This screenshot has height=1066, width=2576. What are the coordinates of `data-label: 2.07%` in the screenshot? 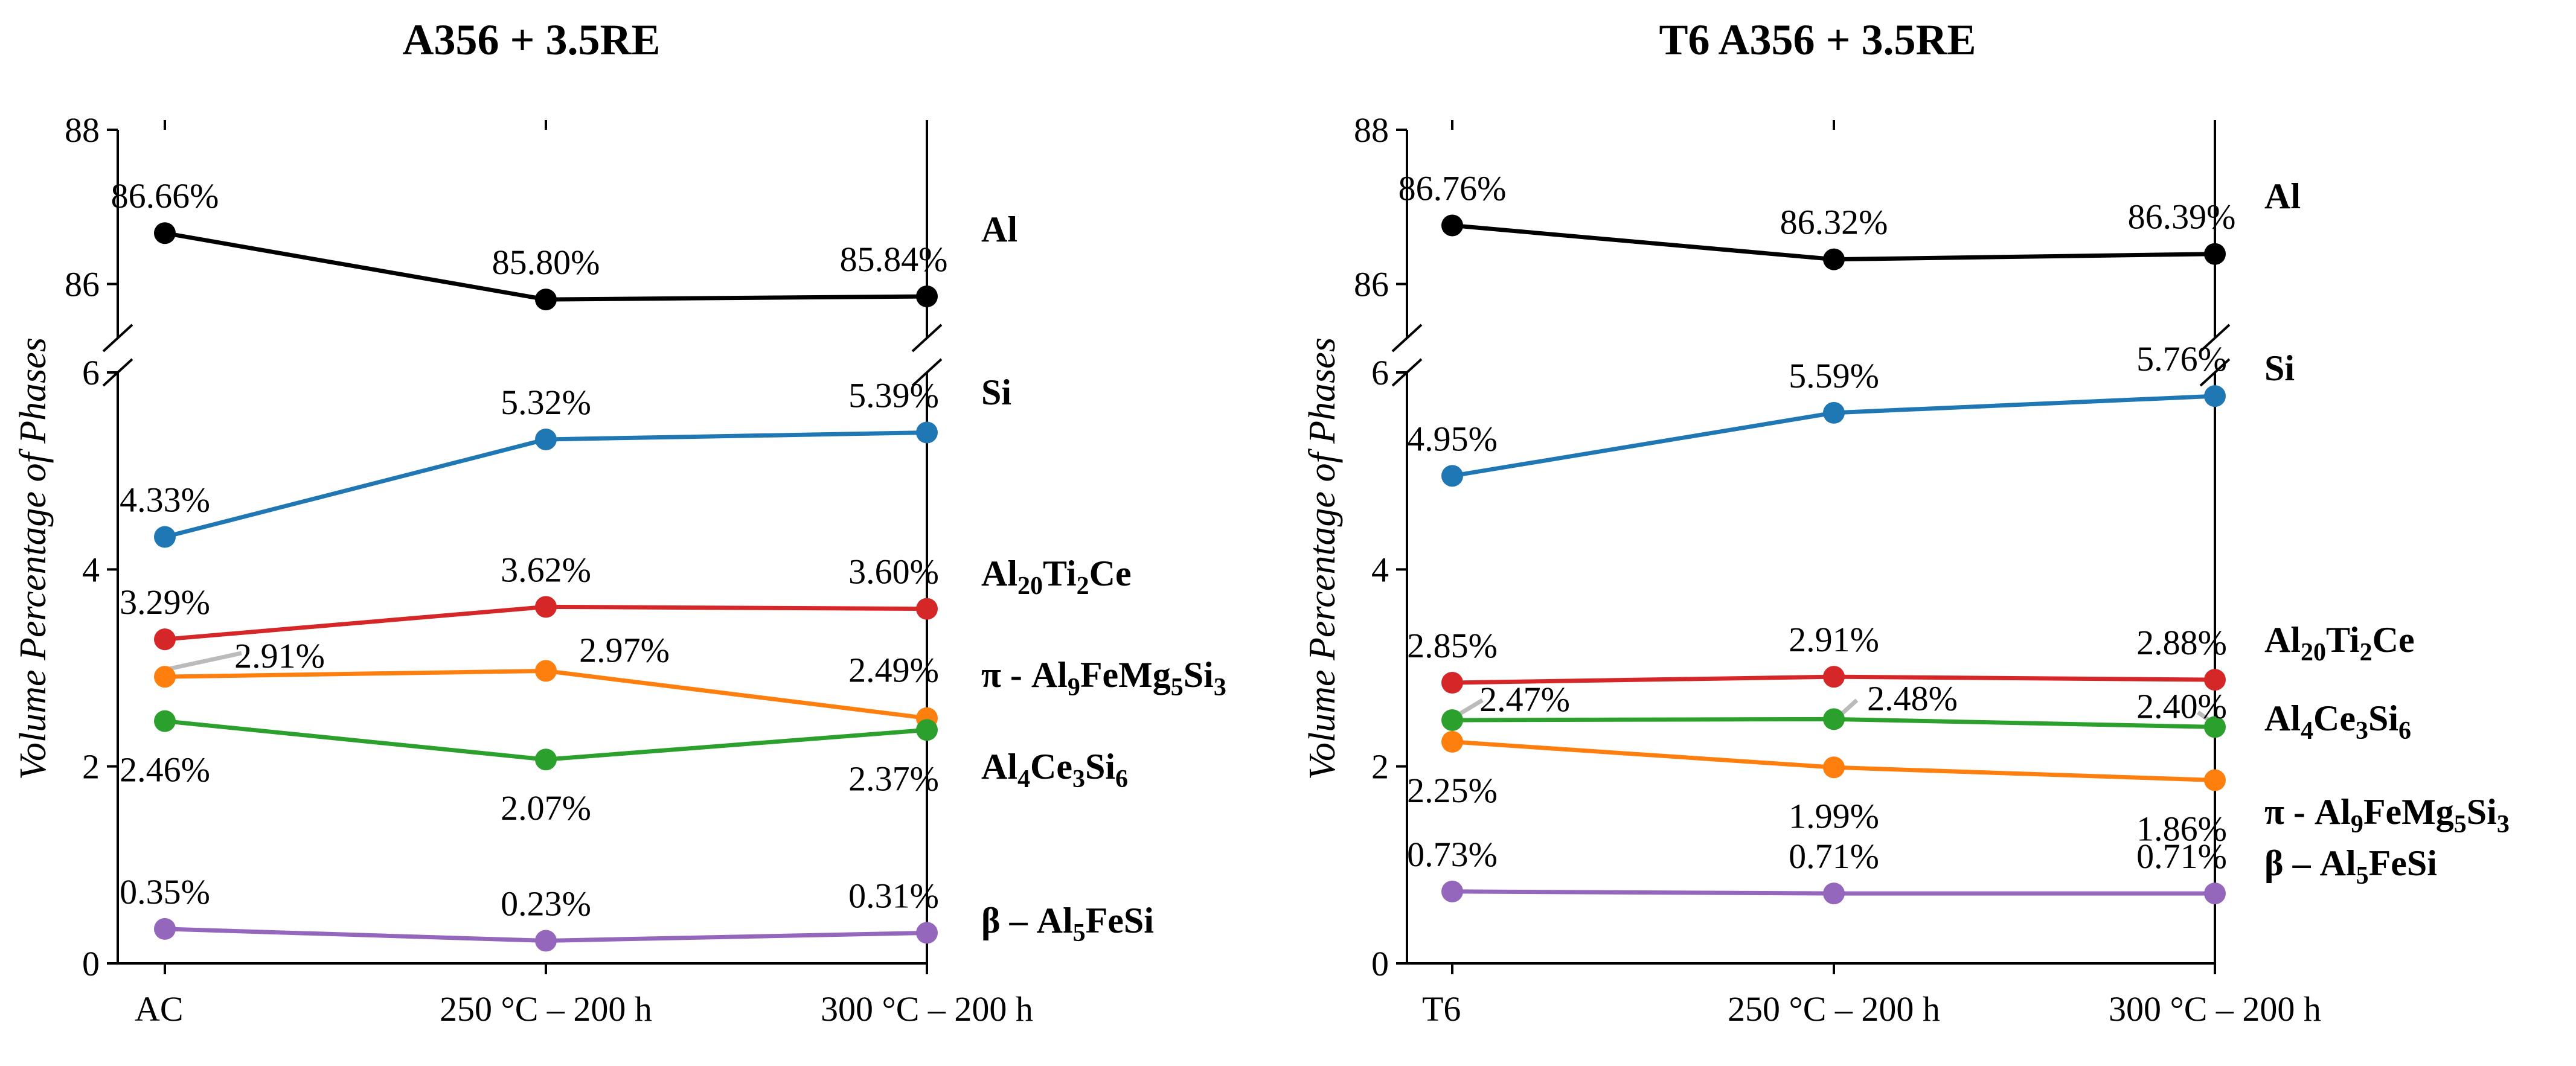 It's located at (546, 808).